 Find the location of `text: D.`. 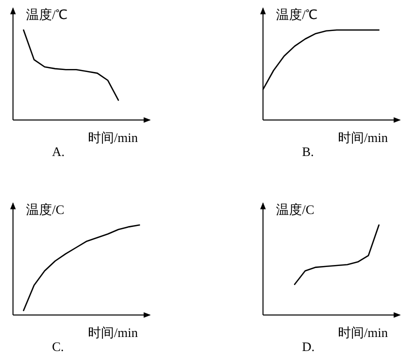

text: D. is located at coordinates (308, 346).